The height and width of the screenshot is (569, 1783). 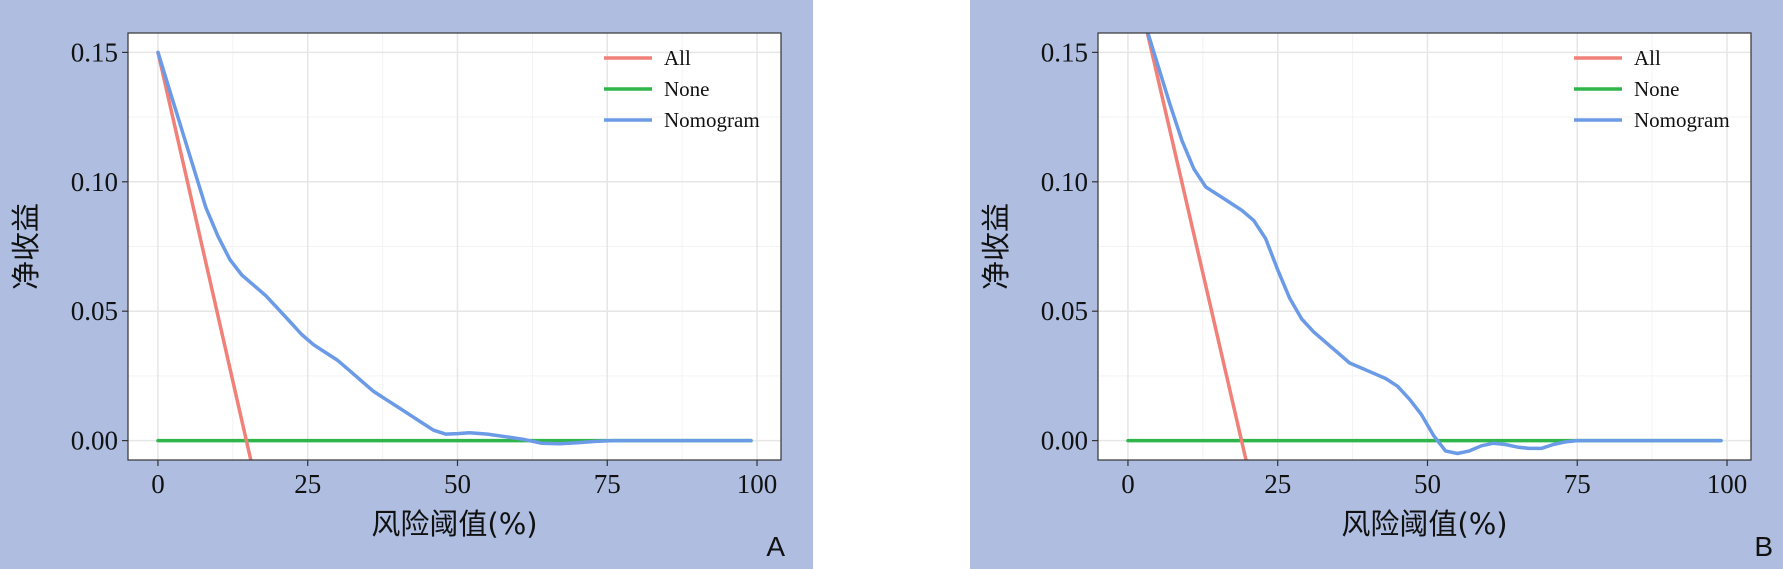 What do you see at coordinates (775, 546) in the screenshot?
I see `panel-letter: A` at bounding box center [775, 546].